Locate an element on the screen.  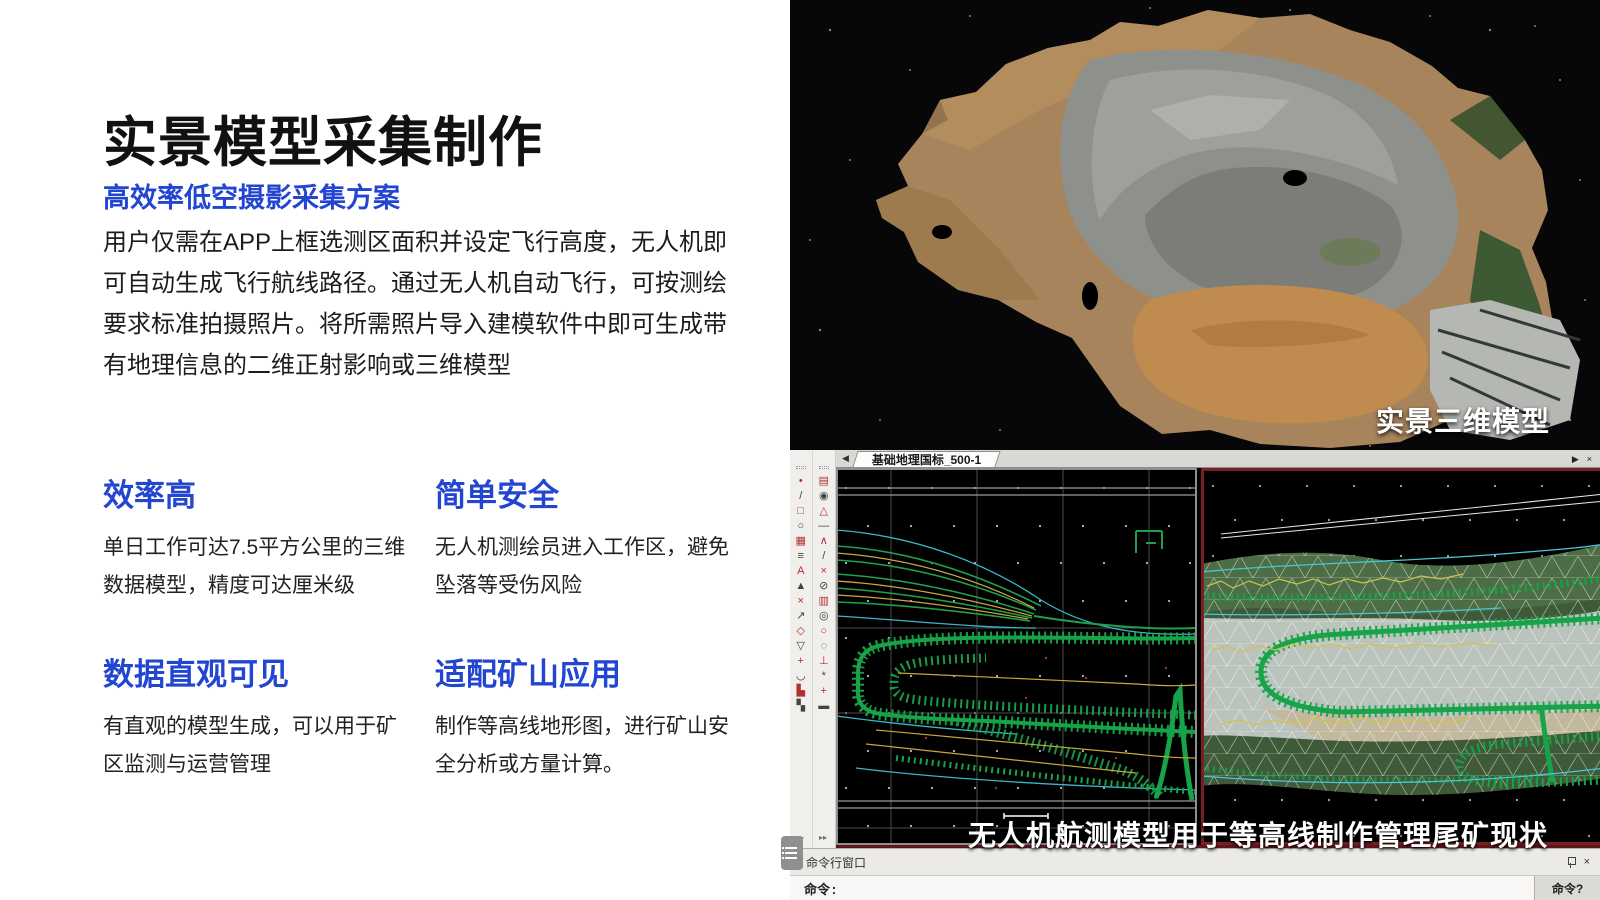
yellow-contours is located at coordinates (1016, 663).